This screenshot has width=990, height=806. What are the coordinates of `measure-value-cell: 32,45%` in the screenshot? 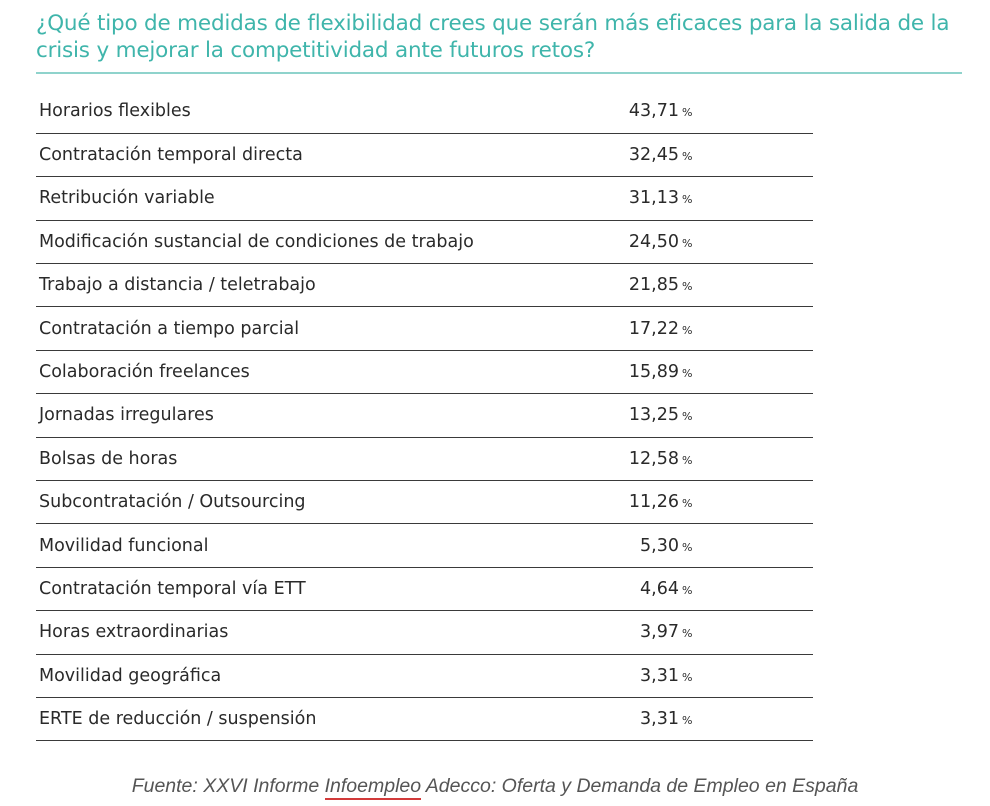 It's located at (713, 155).